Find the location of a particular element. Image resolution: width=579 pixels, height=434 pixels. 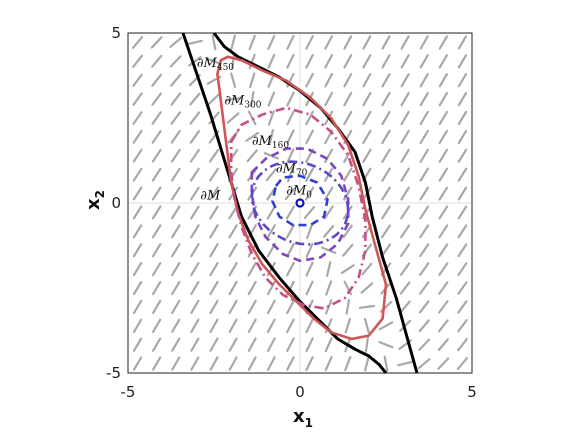

label-dMM0: ∂M0 is located at coordinates (299, 192).